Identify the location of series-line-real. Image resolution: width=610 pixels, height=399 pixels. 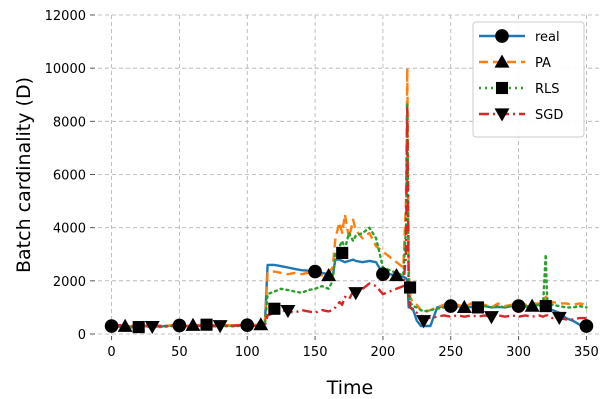
(349, 293).